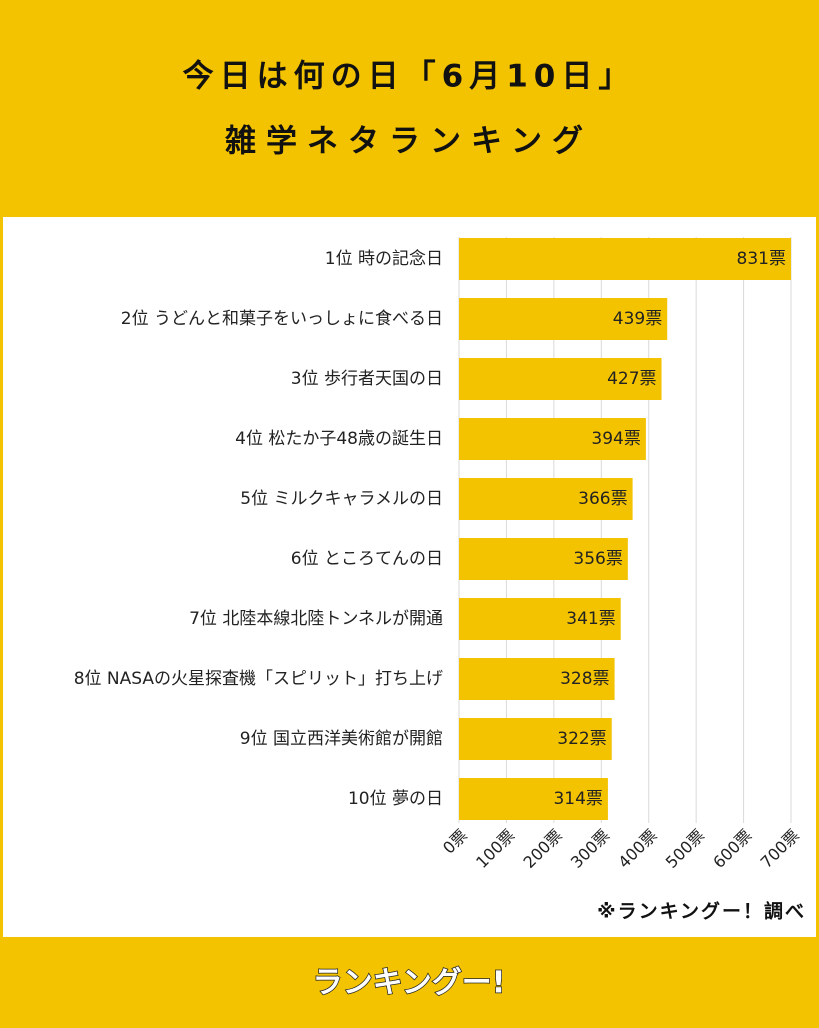 The height and width of the screenshot is (1028, 819). I want to click on value-label: 341票, so click(590, 619).